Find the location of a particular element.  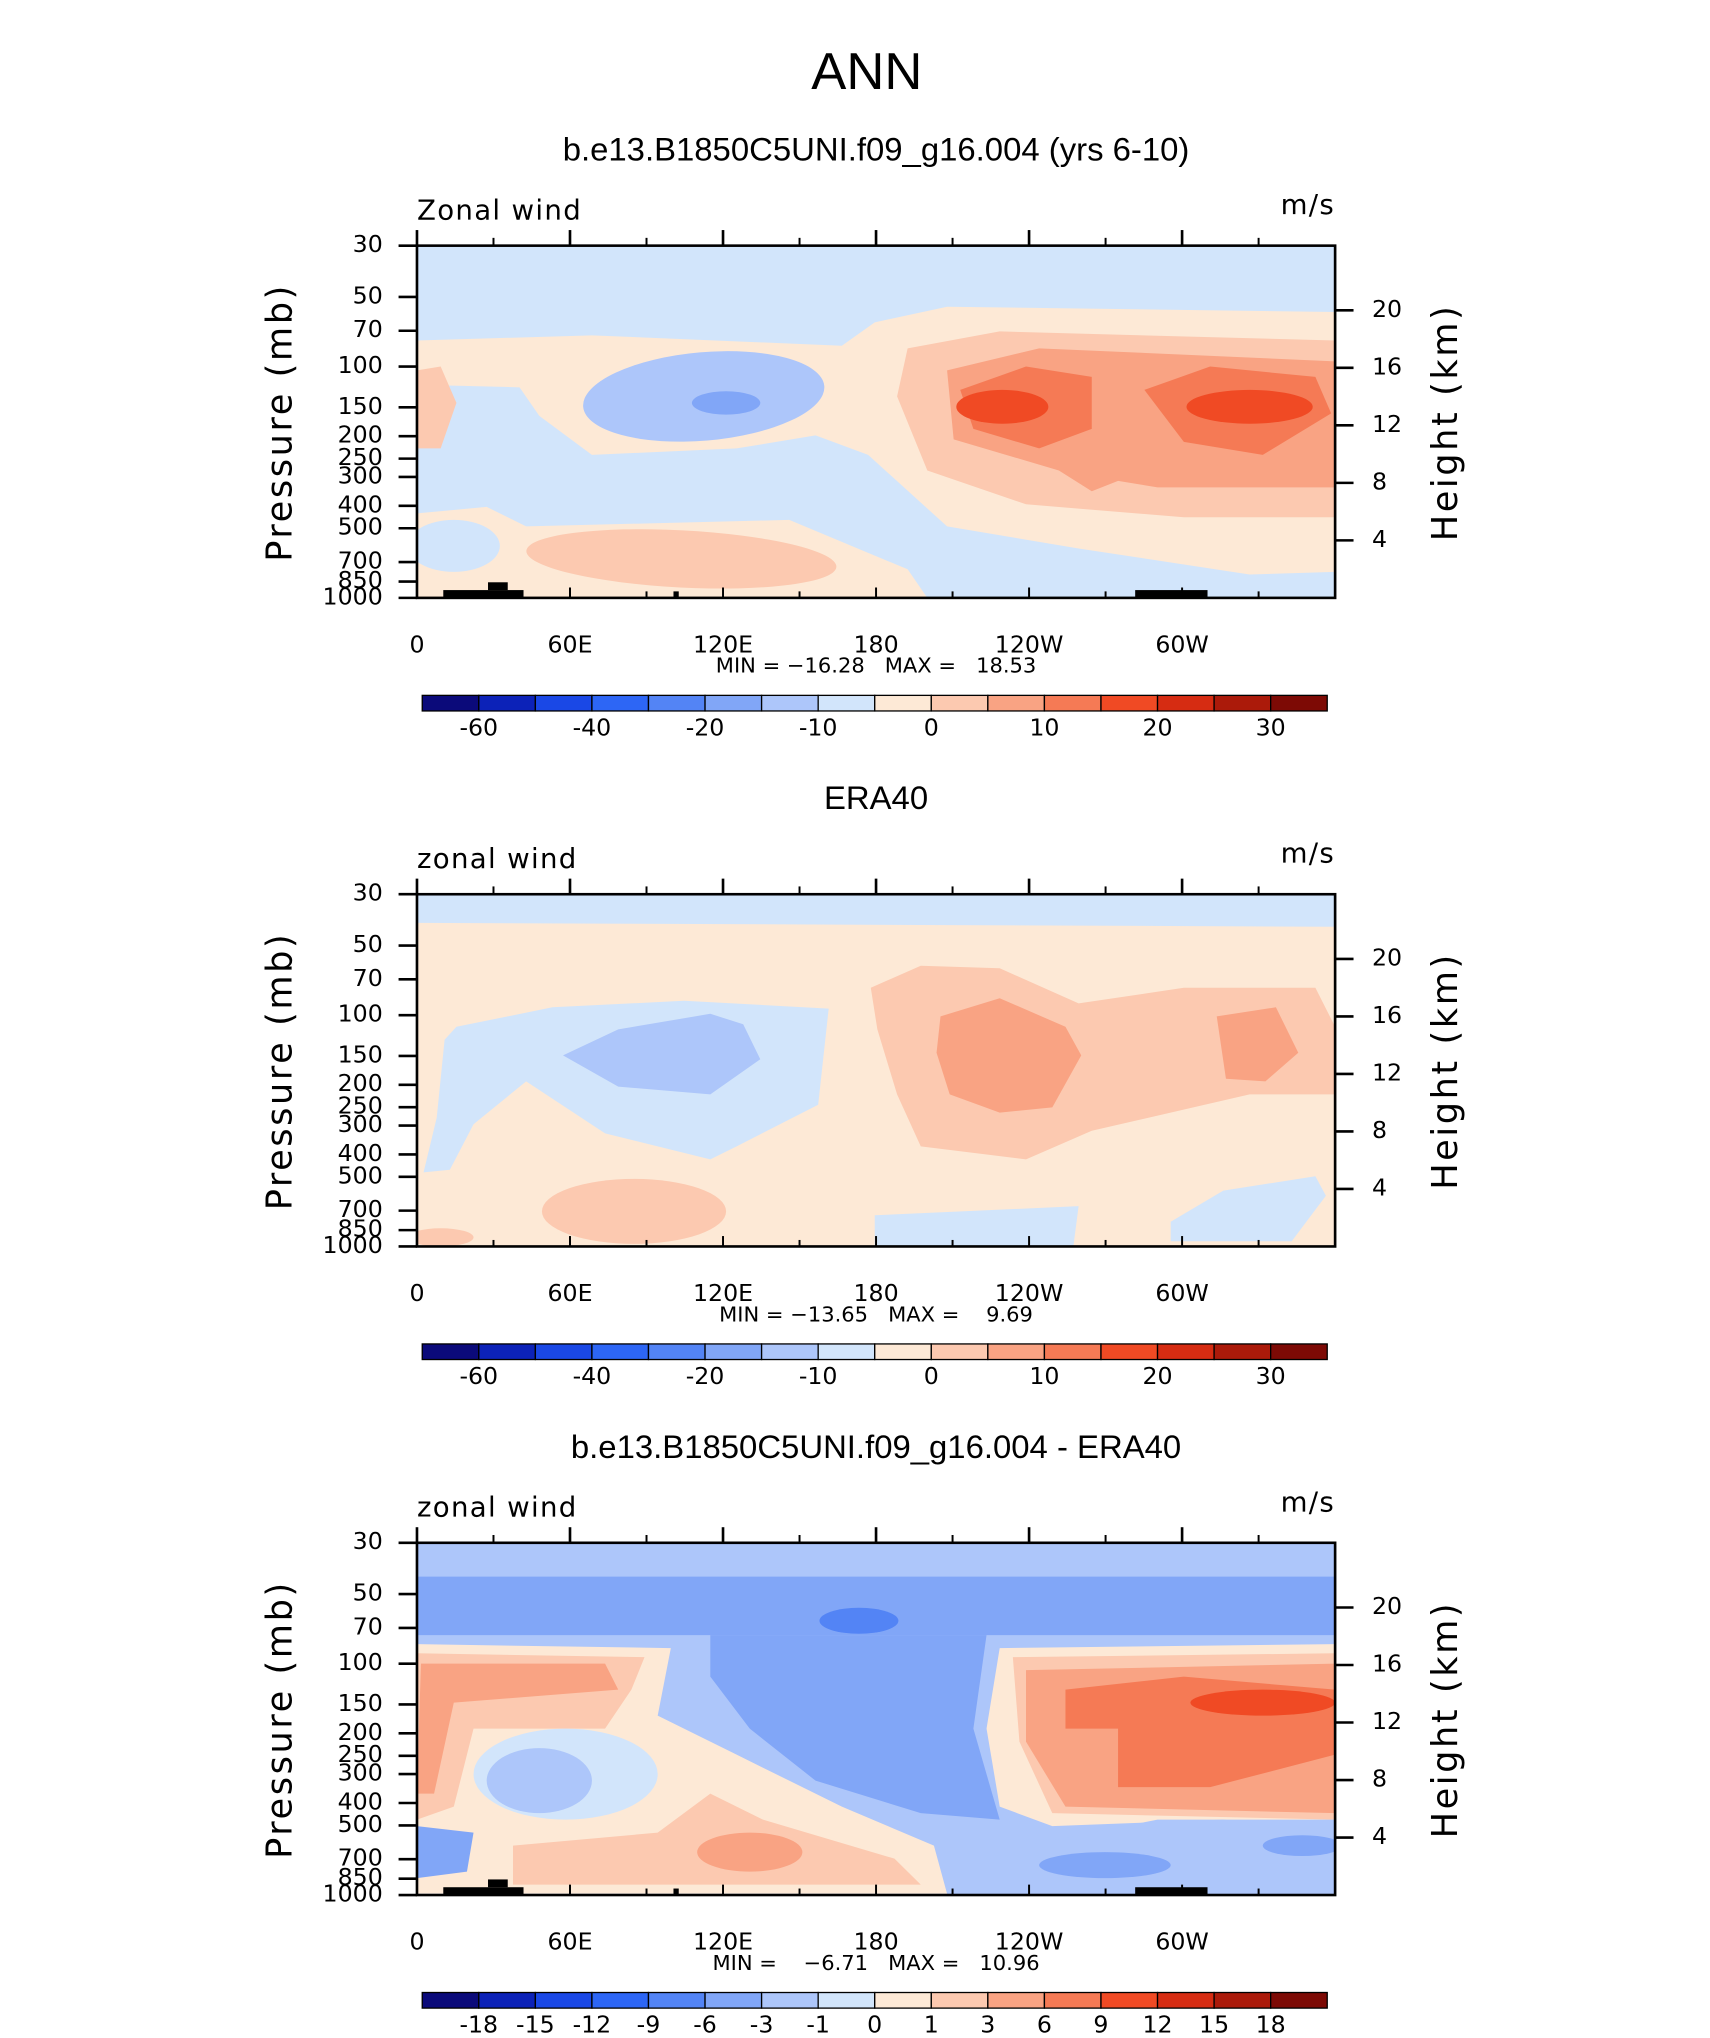

panel-annotation: Zonal wind is located at coordinates (499, 210).